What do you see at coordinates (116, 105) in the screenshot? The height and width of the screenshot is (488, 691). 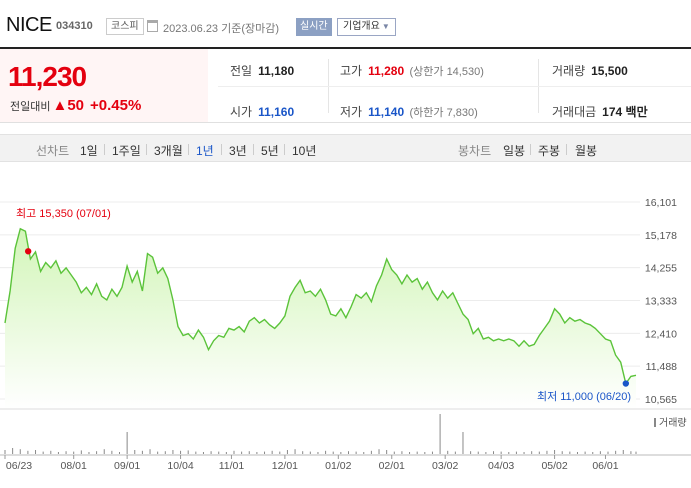 I see `change-percent: +0.45%` at bounding box center [116, 105].